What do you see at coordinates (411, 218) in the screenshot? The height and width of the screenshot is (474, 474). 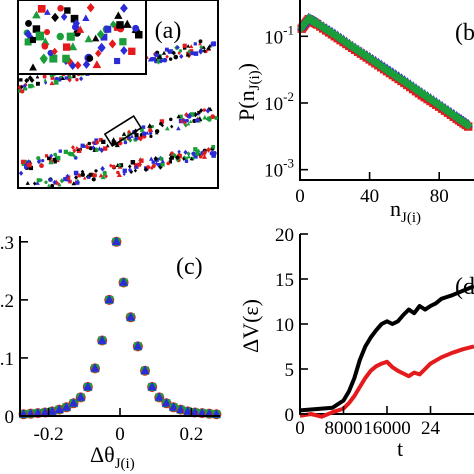 I see `panel-b-xlabel-sub: J(i)` at bounding box center [411, 218].